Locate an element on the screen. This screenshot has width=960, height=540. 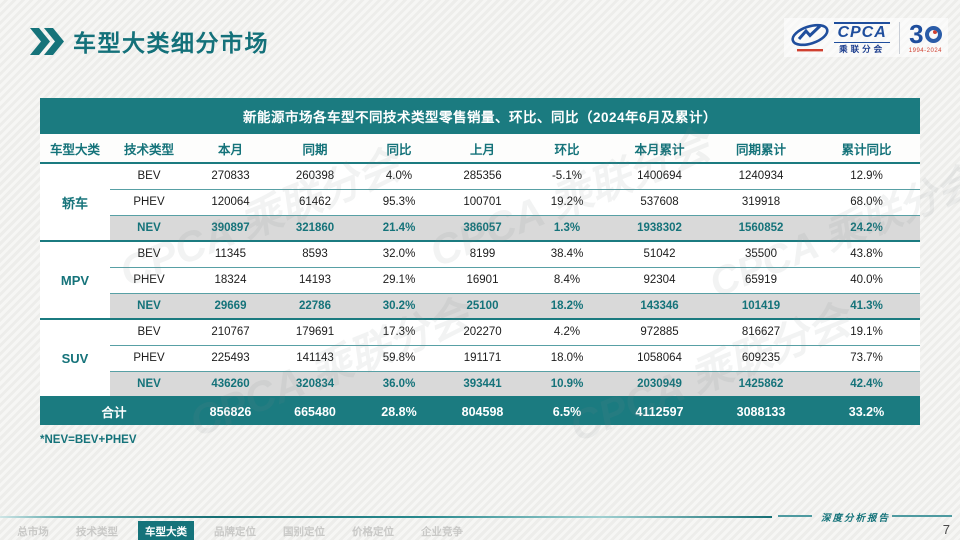
value-cell: 1938302 is located at coordinates (659, 228).